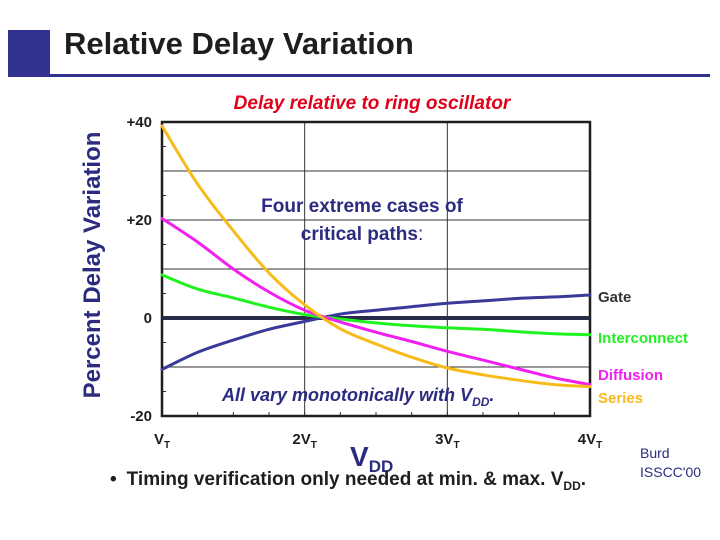  Describe the element at coordinates (148, 318) in the screenshot. I see `y-tick-label: 0` at that location.